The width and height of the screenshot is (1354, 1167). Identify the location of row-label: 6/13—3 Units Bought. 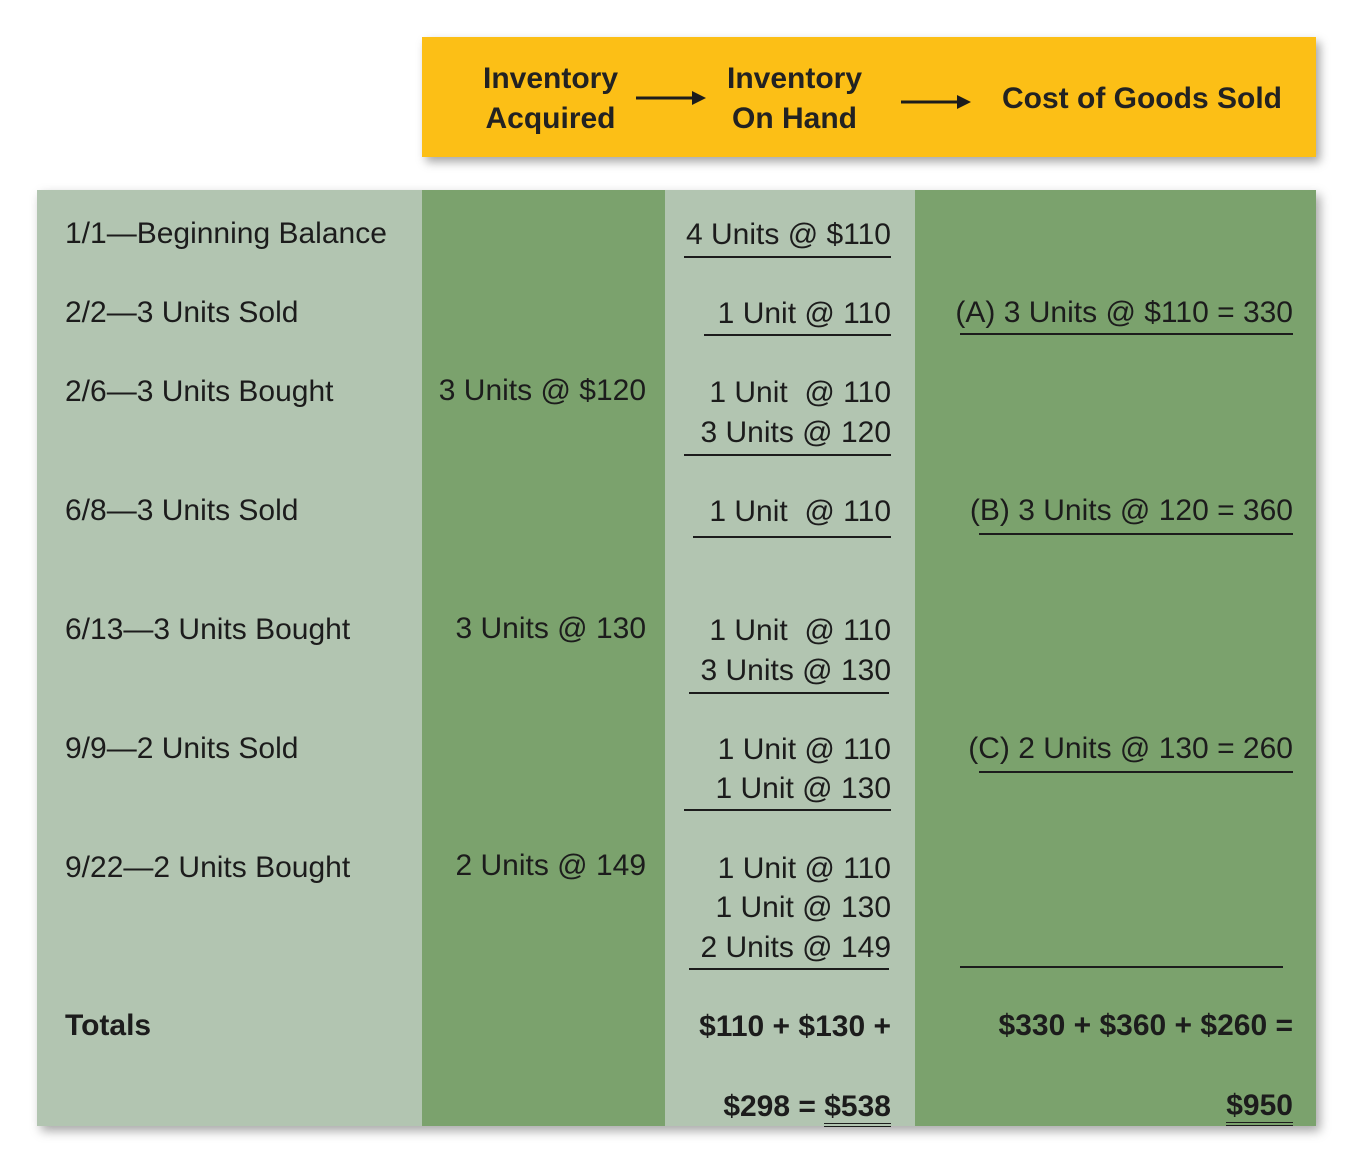
(208, 629).